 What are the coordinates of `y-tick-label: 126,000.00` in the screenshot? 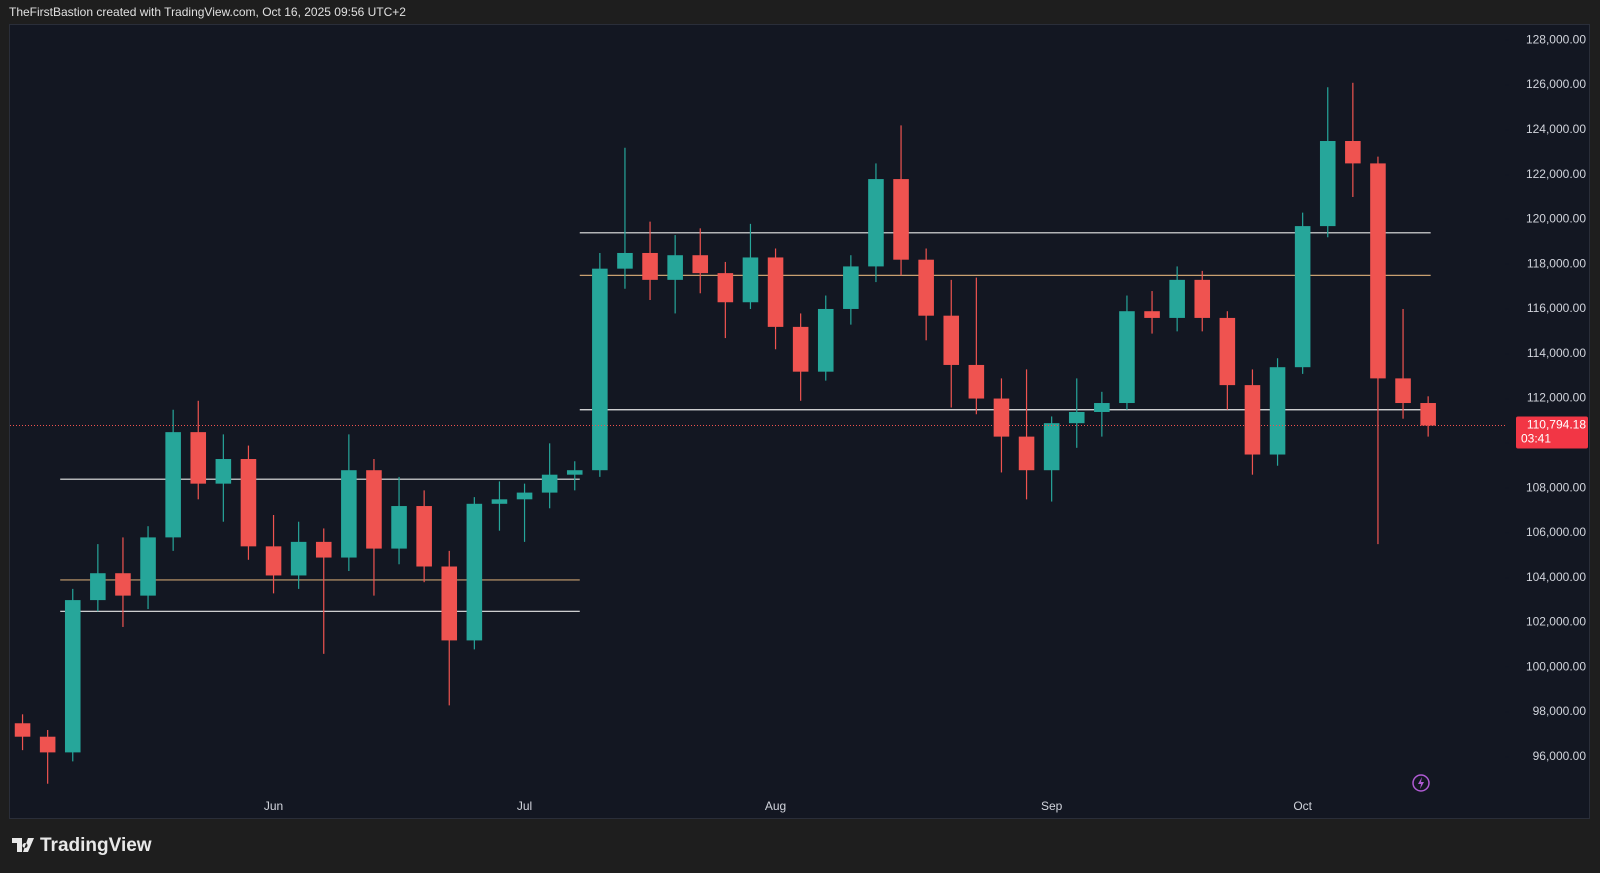 It's located at (1556, 84).